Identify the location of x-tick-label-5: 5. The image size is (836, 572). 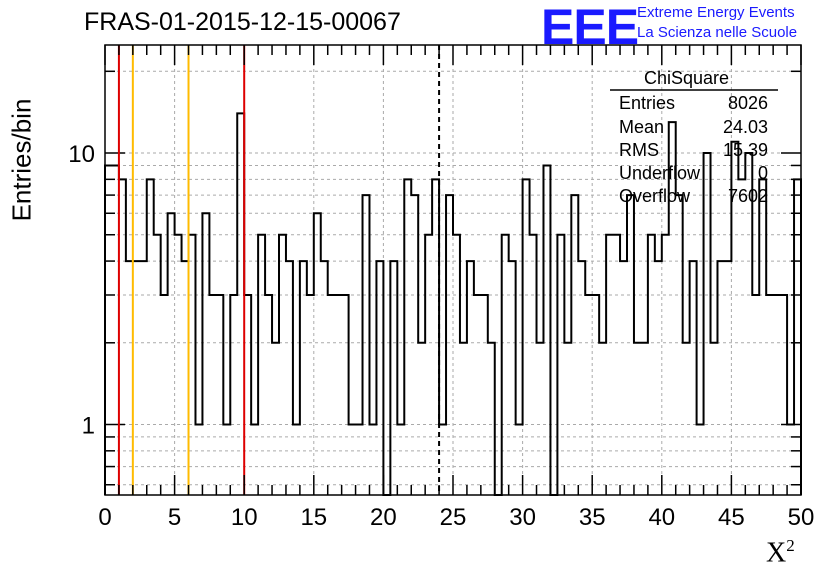
(174, 517).